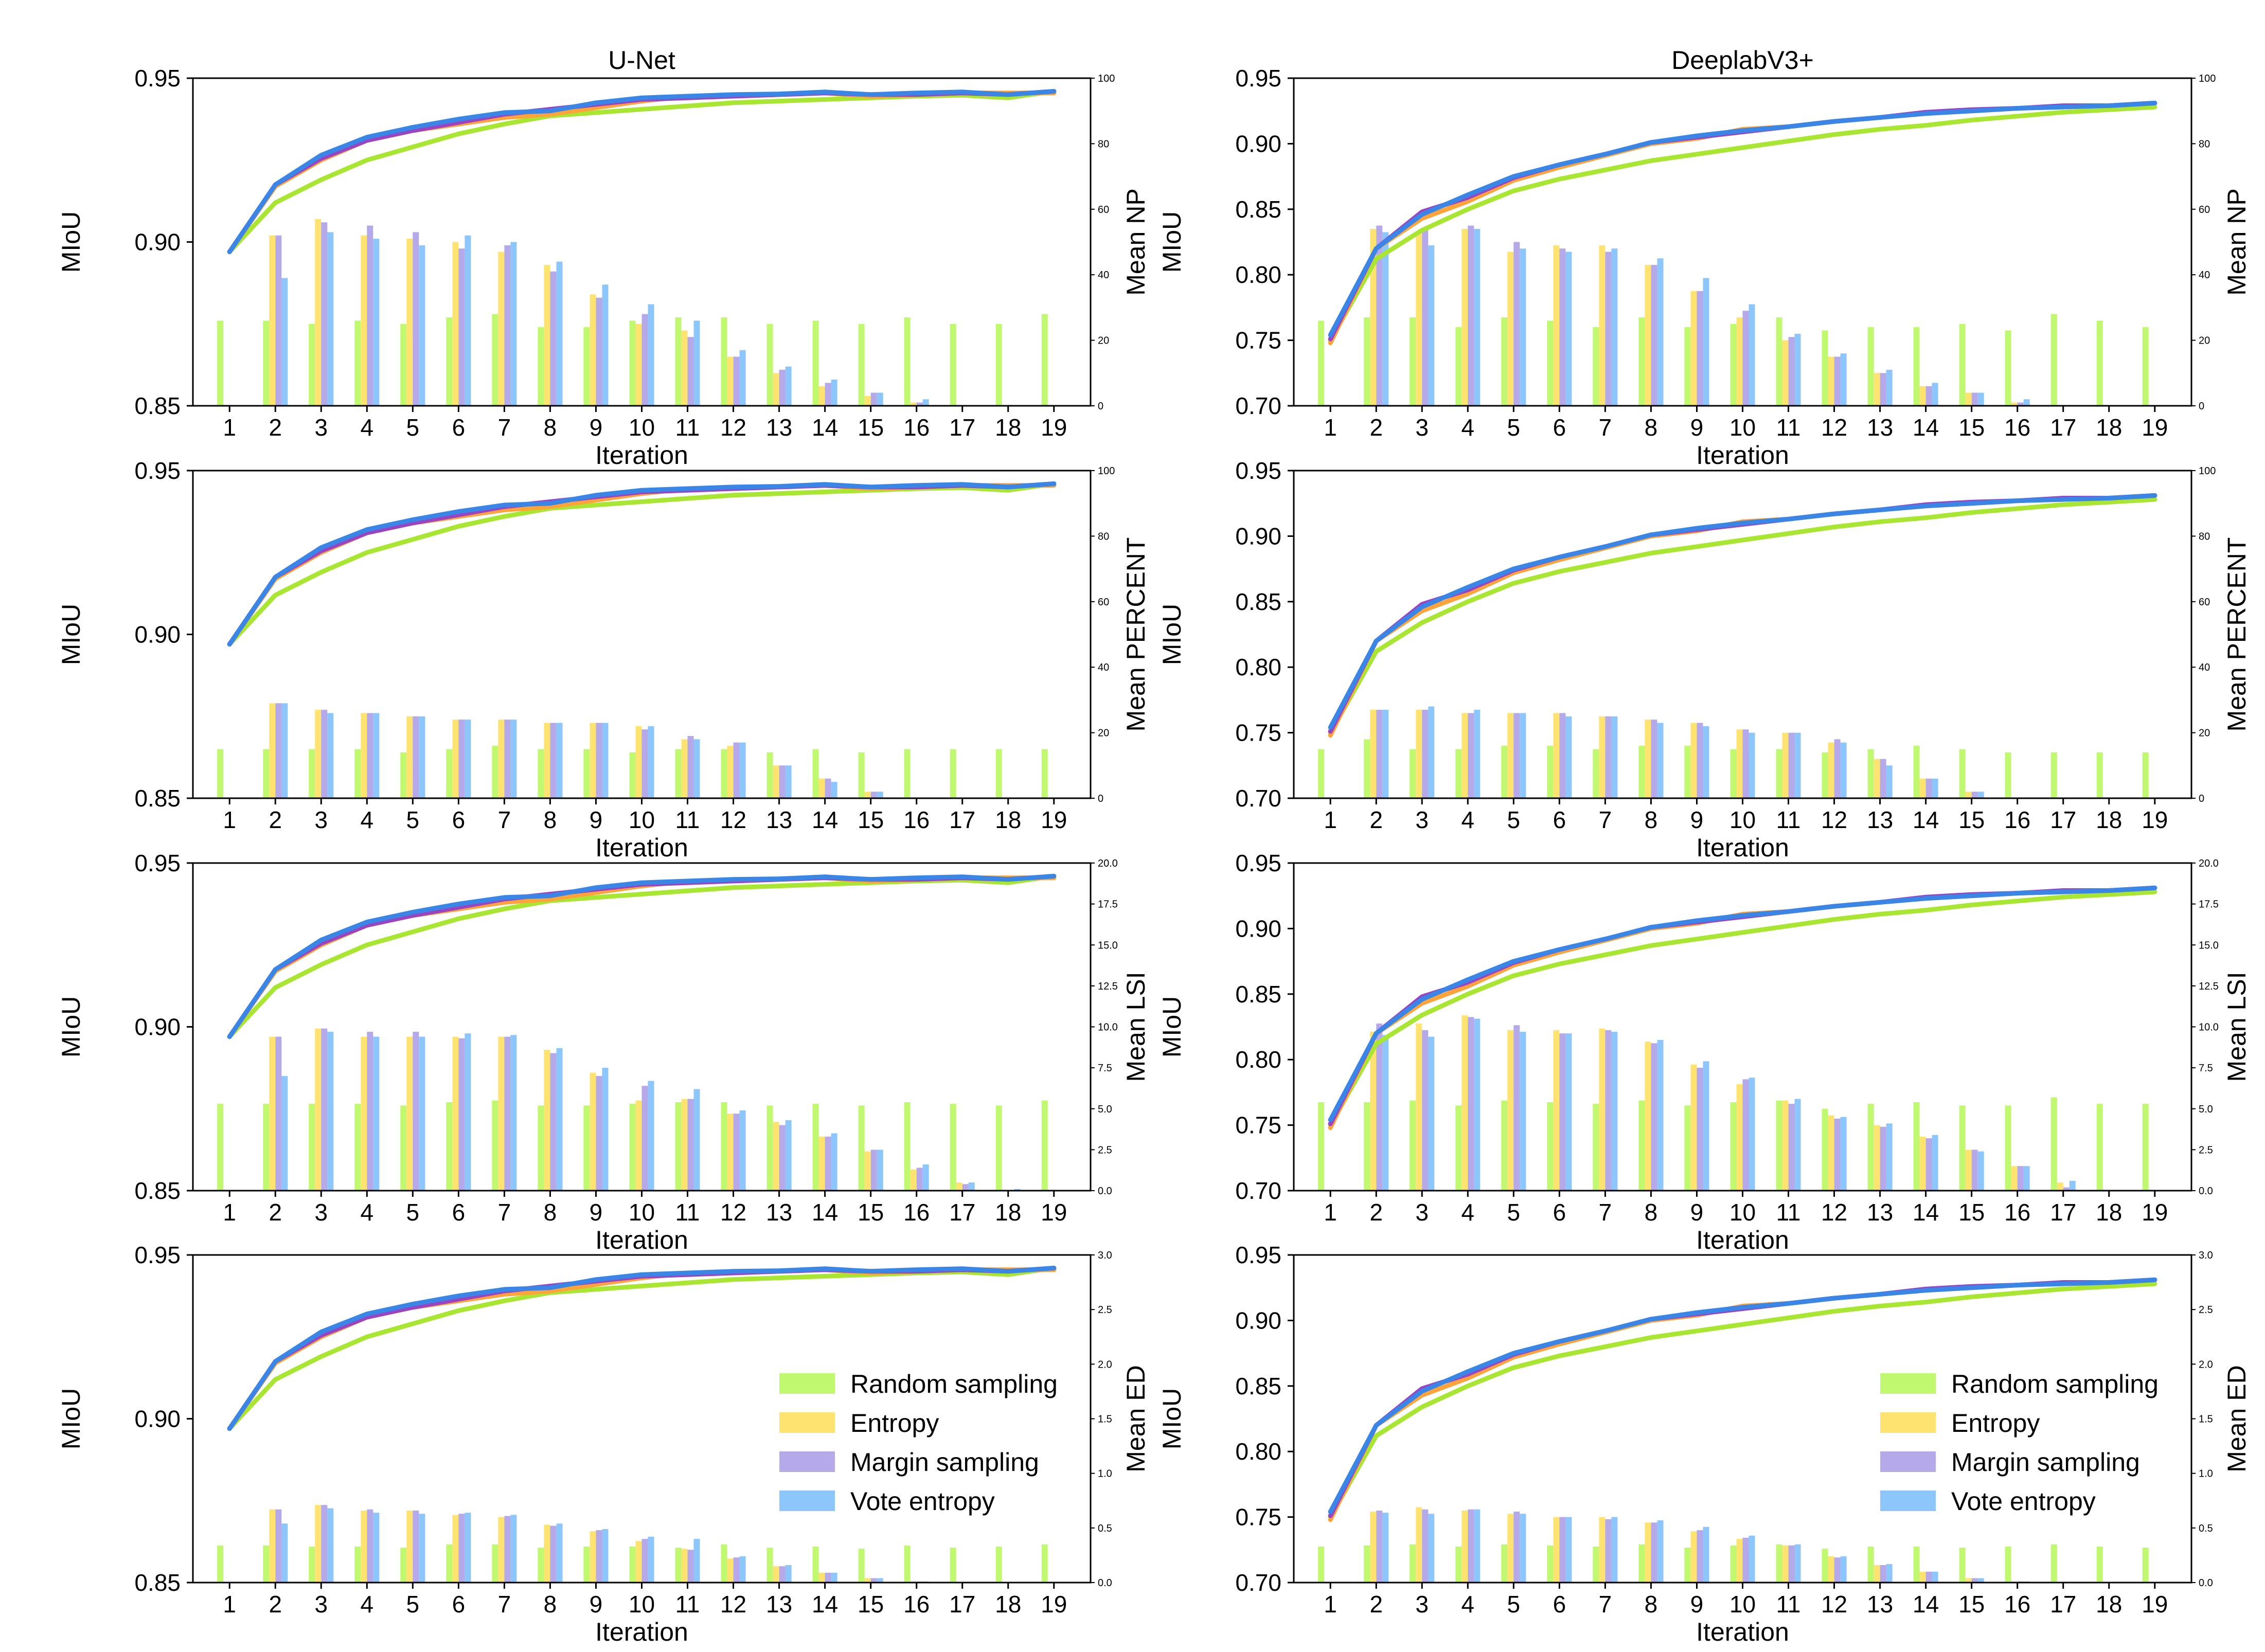 The width and height of the screenshot is (2265, 1652). I want to click on x-tick-label: 5, so click(413, 427).